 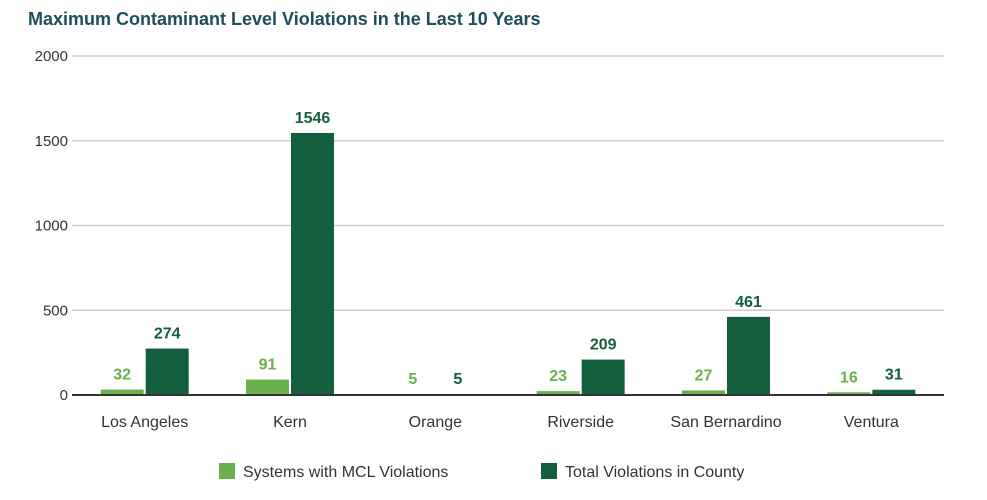 I want to click on y-tick-label: 500, so click(x=55, y=310).